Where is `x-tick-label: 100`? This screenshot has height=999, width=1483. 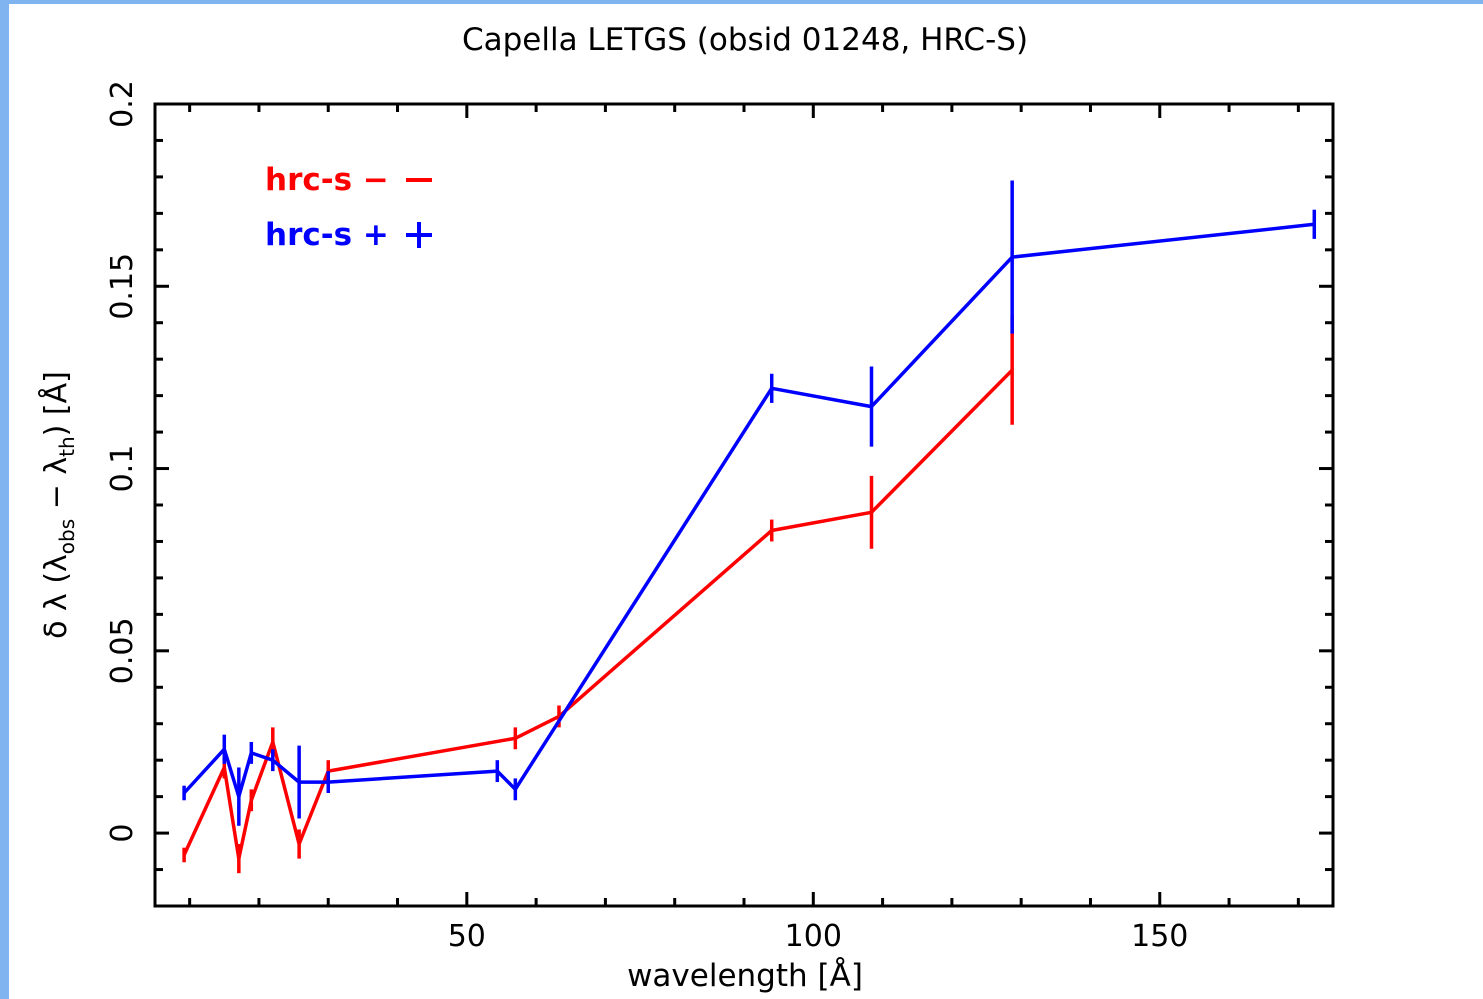 x-tick-label: 100 is located at coordinates (813, 936).